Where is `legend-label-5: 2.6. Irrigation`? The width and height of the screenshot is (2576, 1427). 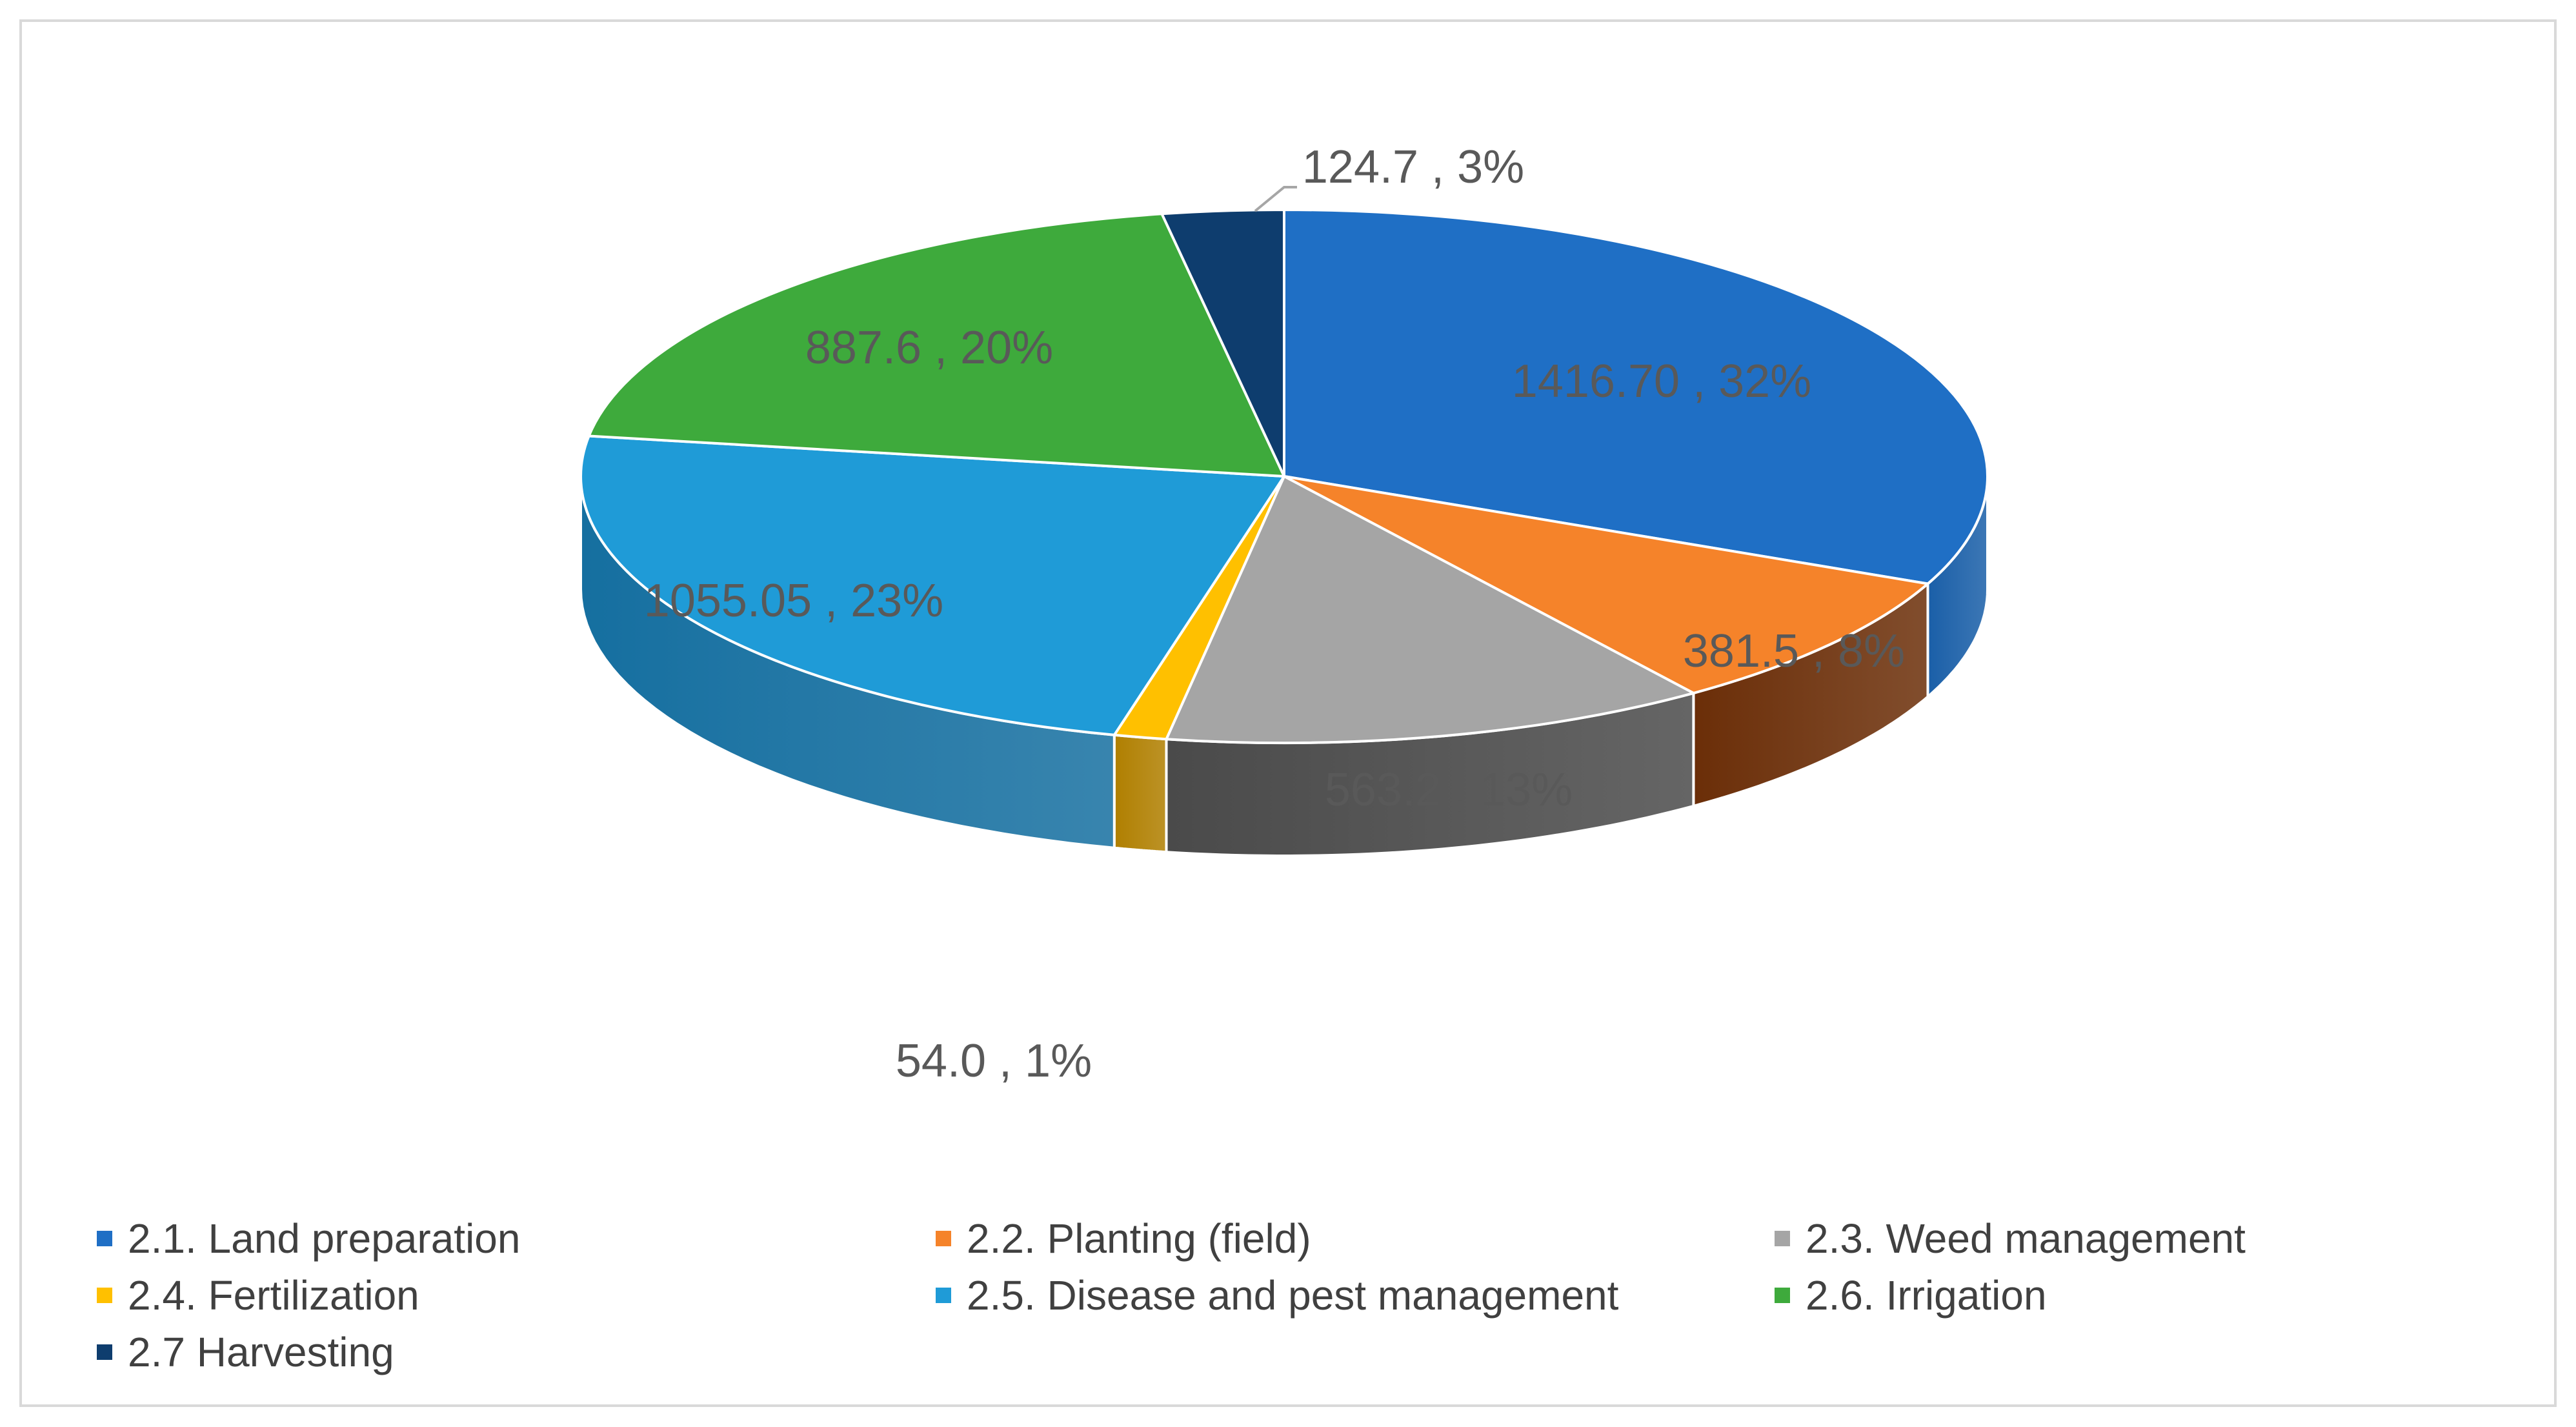
legend-label-5: 2.6. Irrigation is located at coordinates (1926, 1295).